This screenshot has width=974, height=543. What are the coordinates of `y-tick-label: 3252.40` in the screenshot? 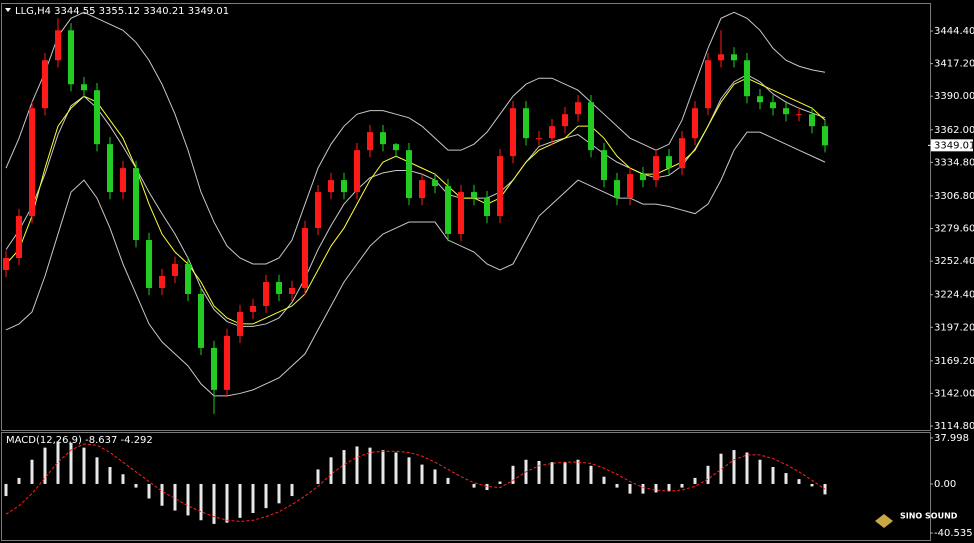 It's located at (954, 261).